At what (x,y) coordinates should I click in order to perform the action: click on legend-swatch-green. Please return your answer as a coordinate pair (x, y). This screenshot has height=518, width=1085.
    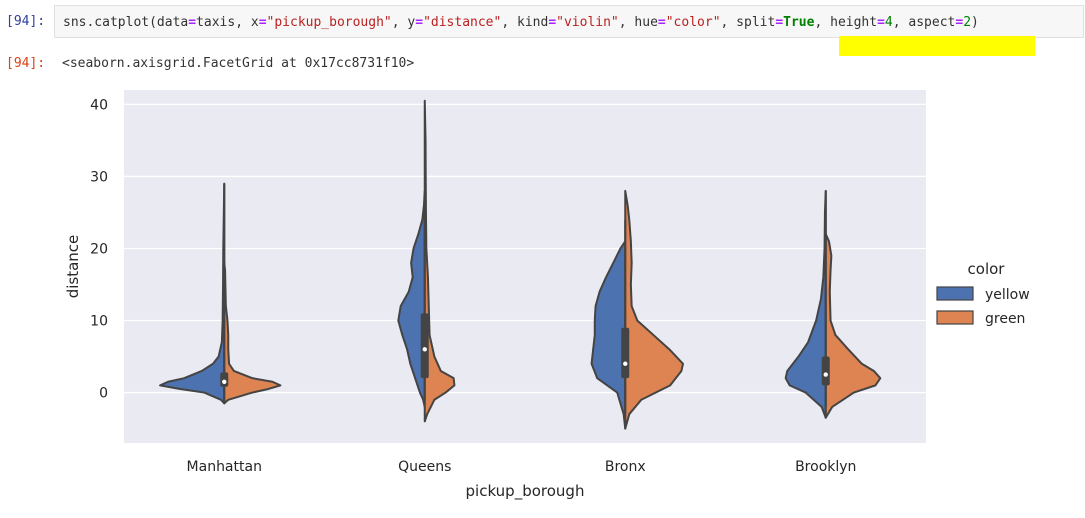
    Looking at the image, I should click on (955, 317).